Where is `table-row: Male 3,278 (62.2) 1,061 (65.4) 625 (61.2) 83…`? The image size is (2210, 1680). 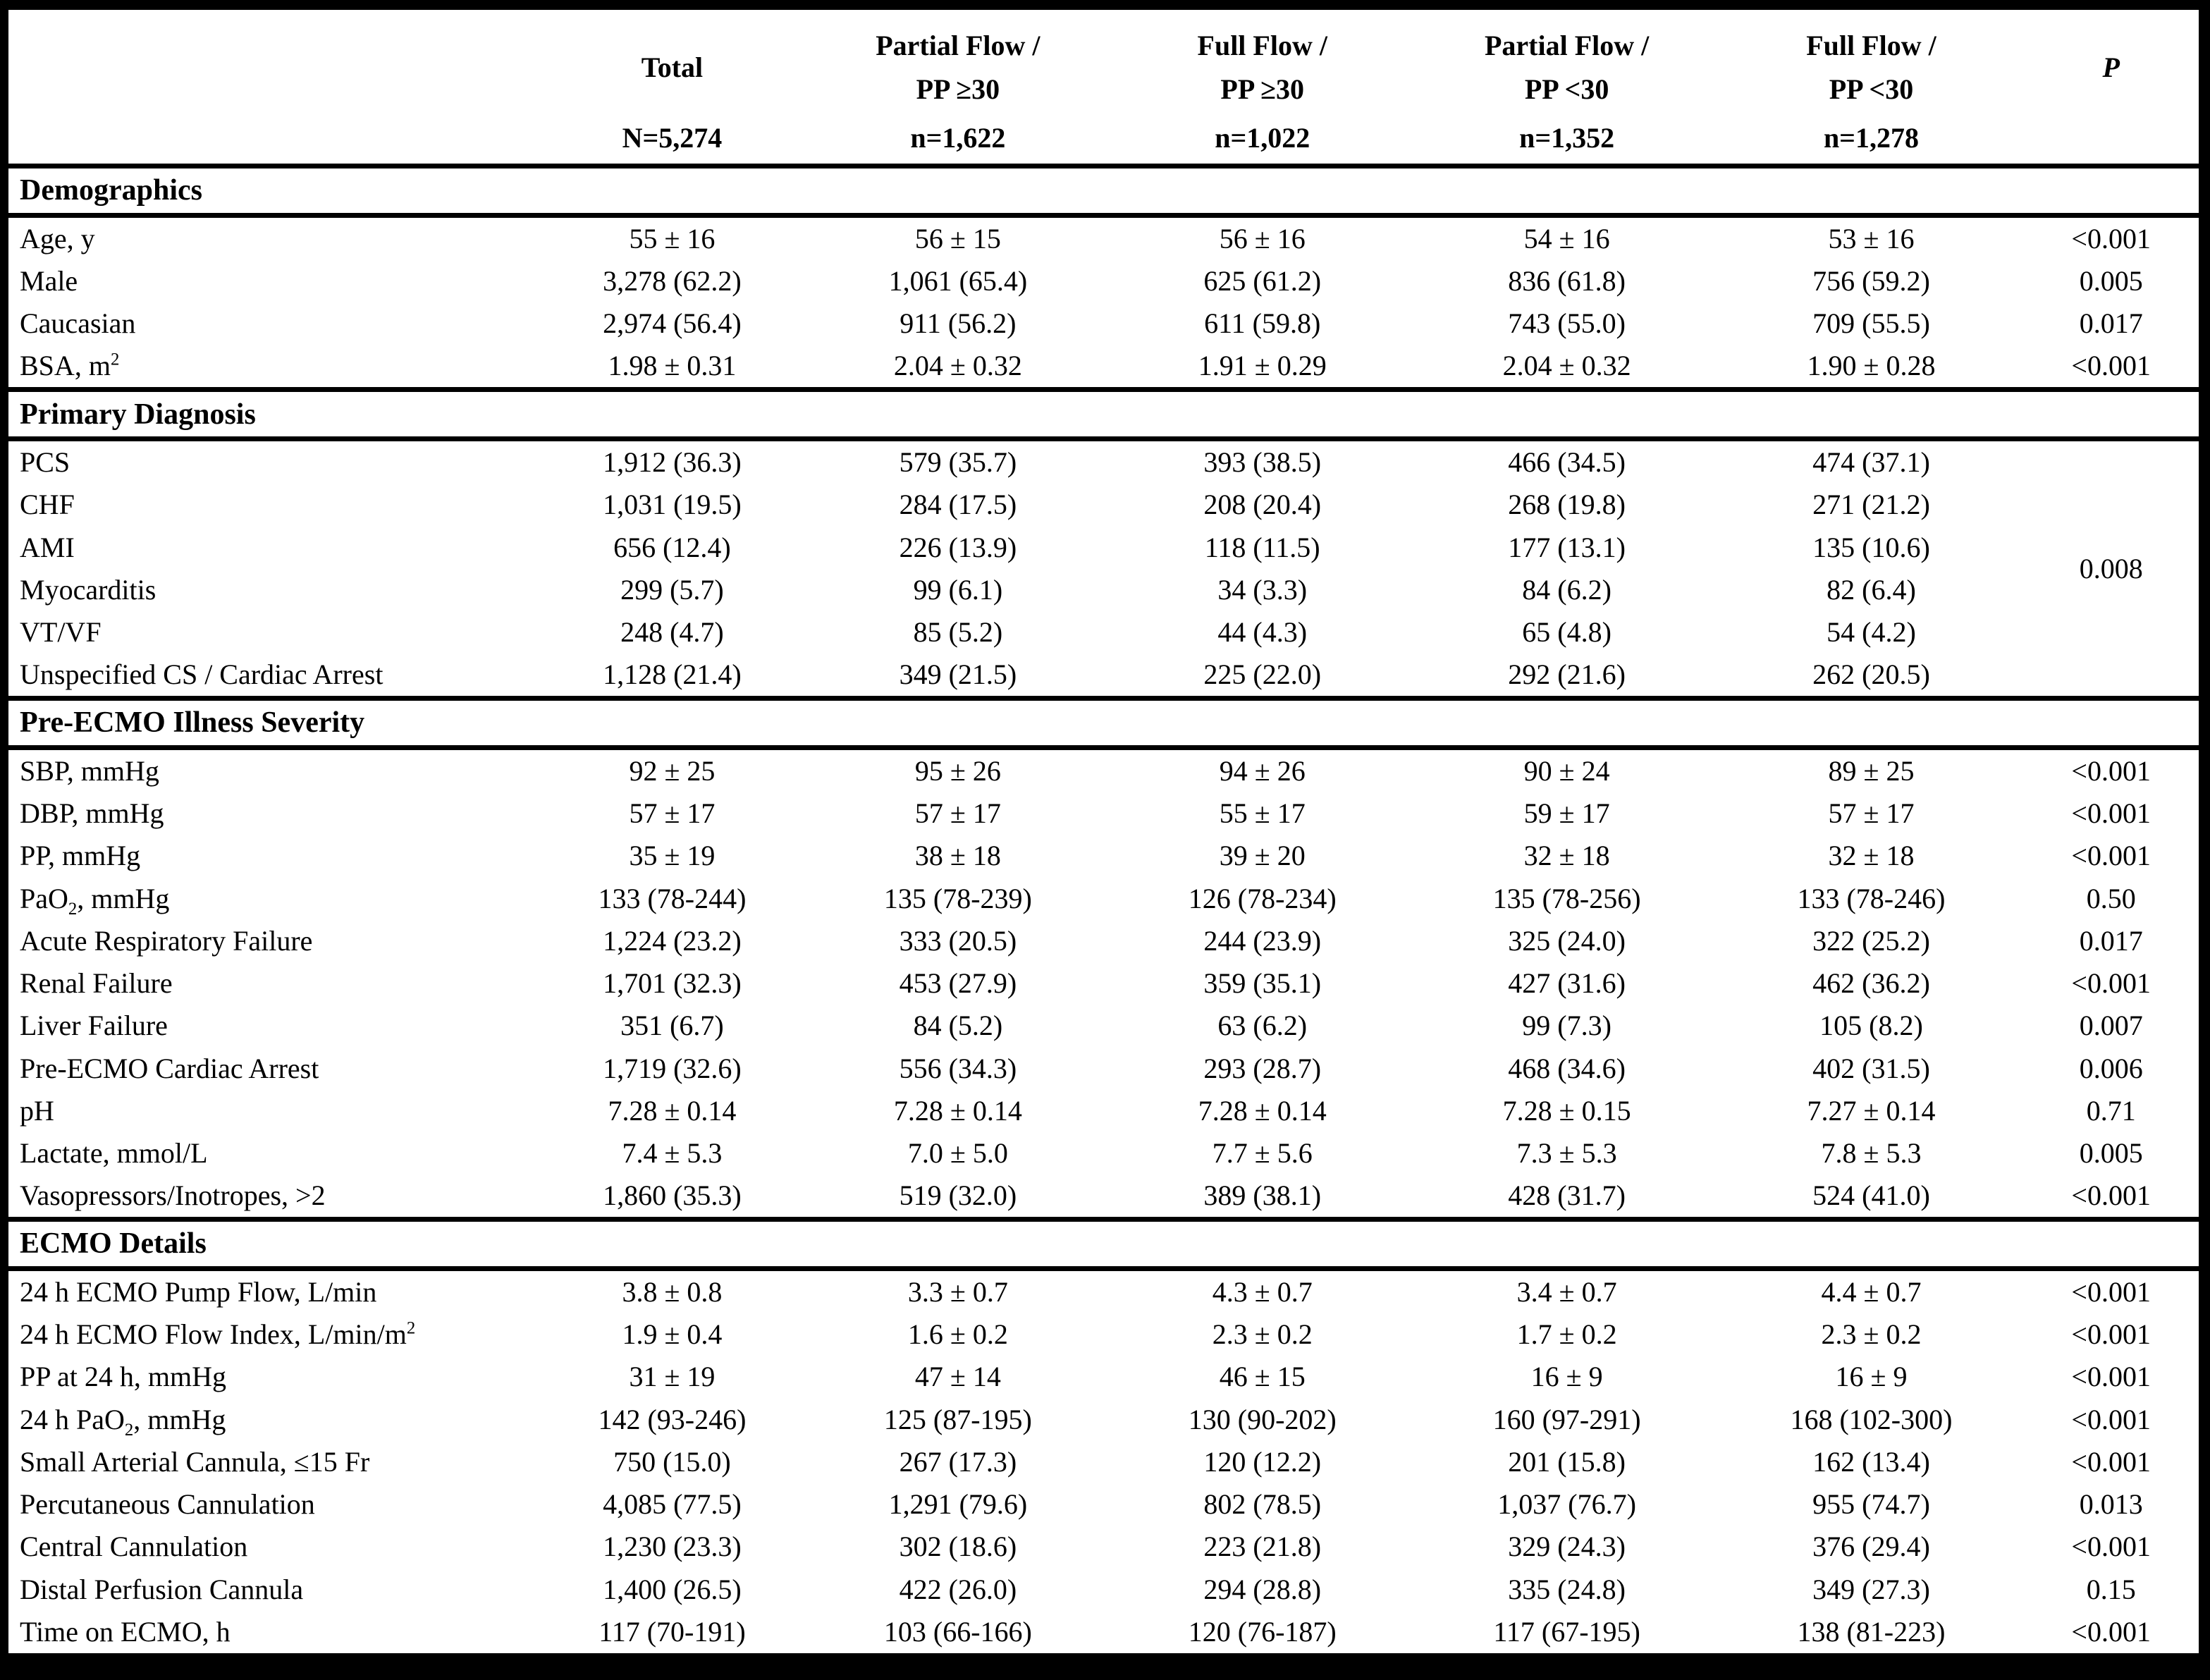 table-row: Male 3,278 (62.2) 1,061 (65.4) 625 (61.2) 83… is located at coordinates (1104, 281).